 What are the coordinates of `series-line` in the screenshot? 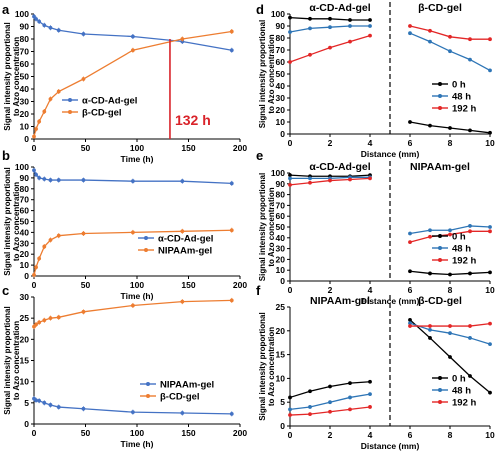 It's located at (330, 390).